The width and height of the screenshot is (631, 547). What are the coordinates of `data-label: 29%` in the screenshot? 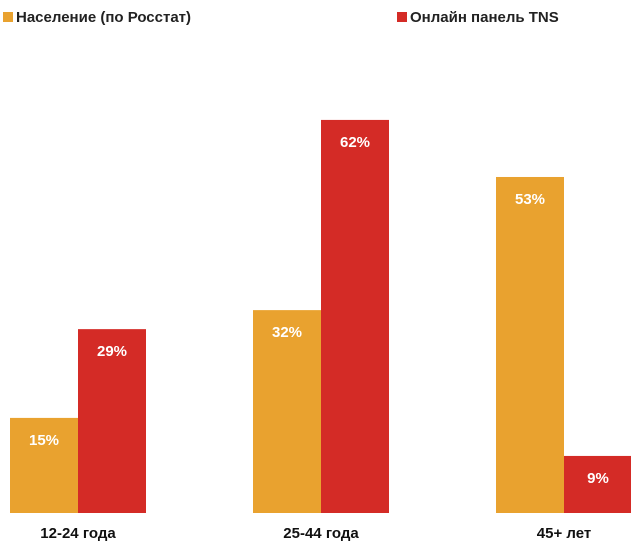 It's located at (112, 351).